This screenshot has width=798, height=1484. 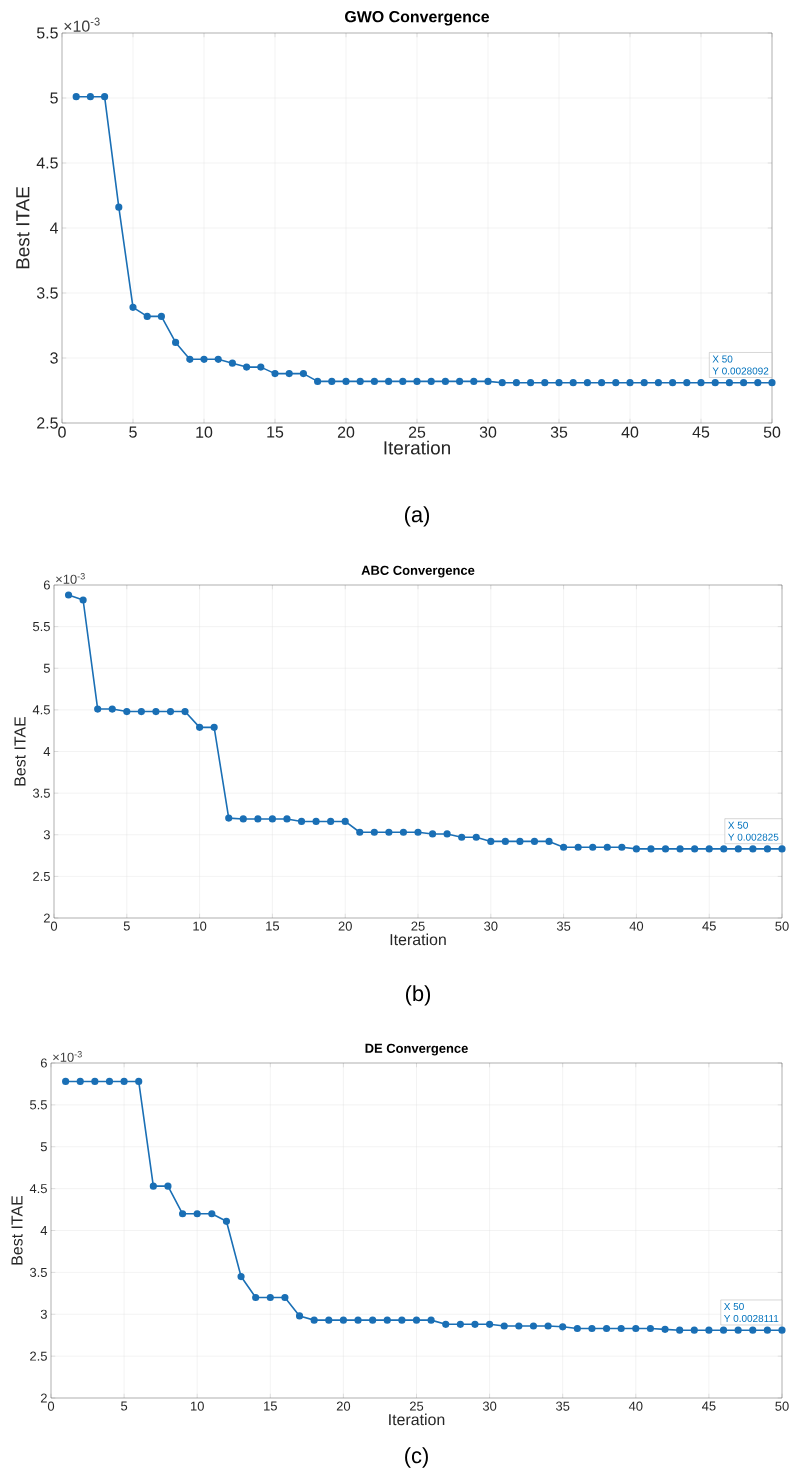 I want to click on y-tick-label: 4, so click(x=44, y=1230).